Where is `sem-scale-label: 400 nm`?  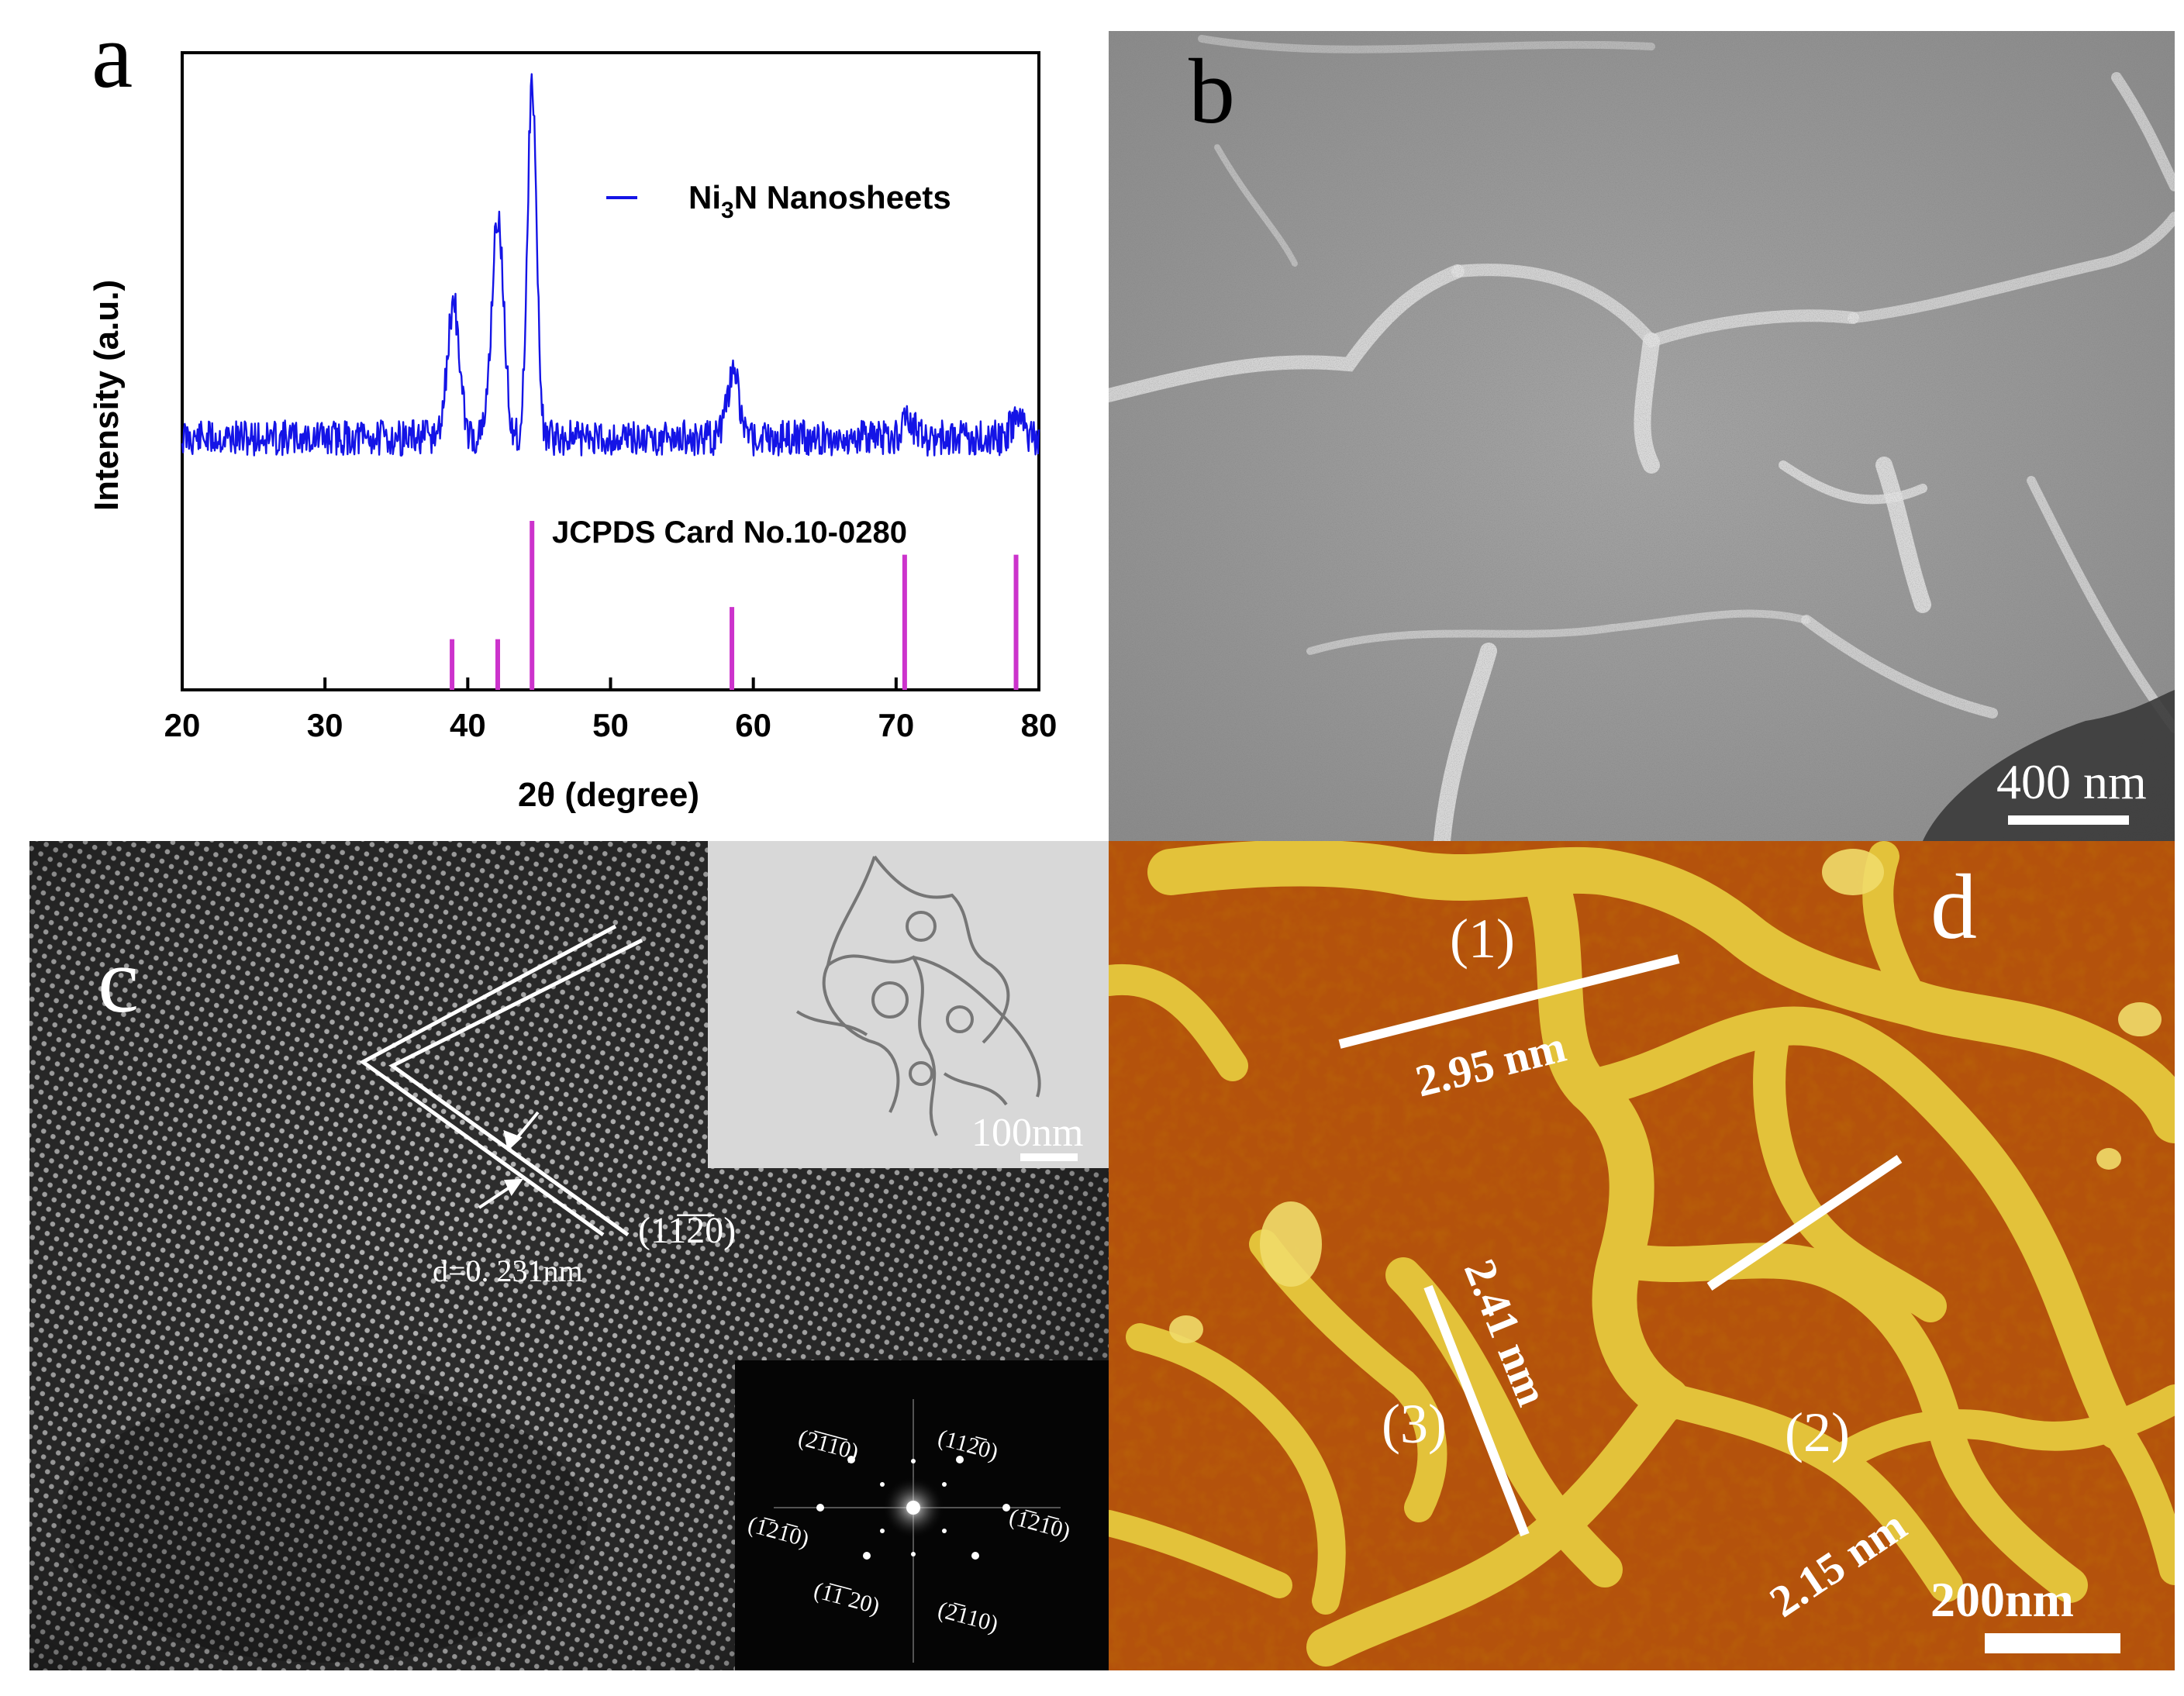
sem-scale-label: 400 nm is located at coordinates (2072, 781).